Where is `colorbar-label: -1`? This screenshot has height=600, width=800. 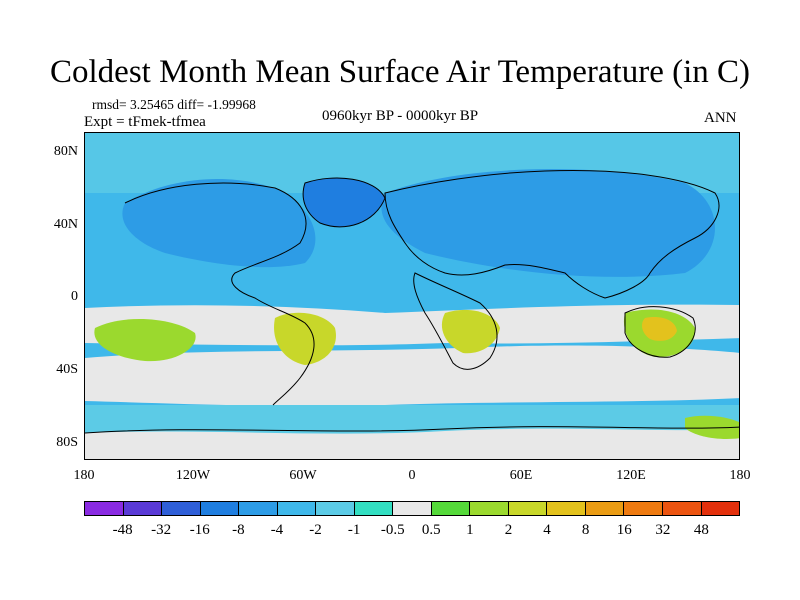 colorbar-label: -1 is located at coordinates (354, 530).